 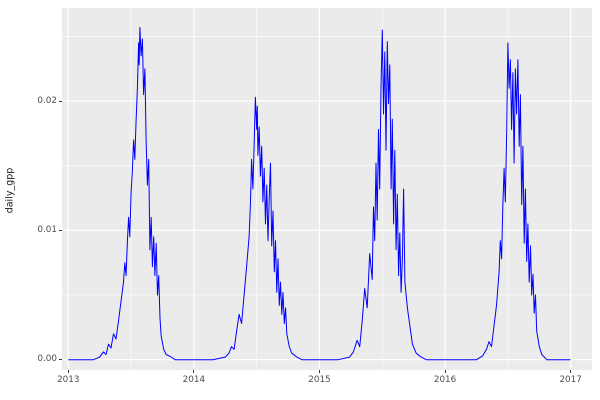 What do you see at coordinates (47, 100) in the screenshot?
I see `y-tick-label: 0.02` at bounding box center [47, 100].